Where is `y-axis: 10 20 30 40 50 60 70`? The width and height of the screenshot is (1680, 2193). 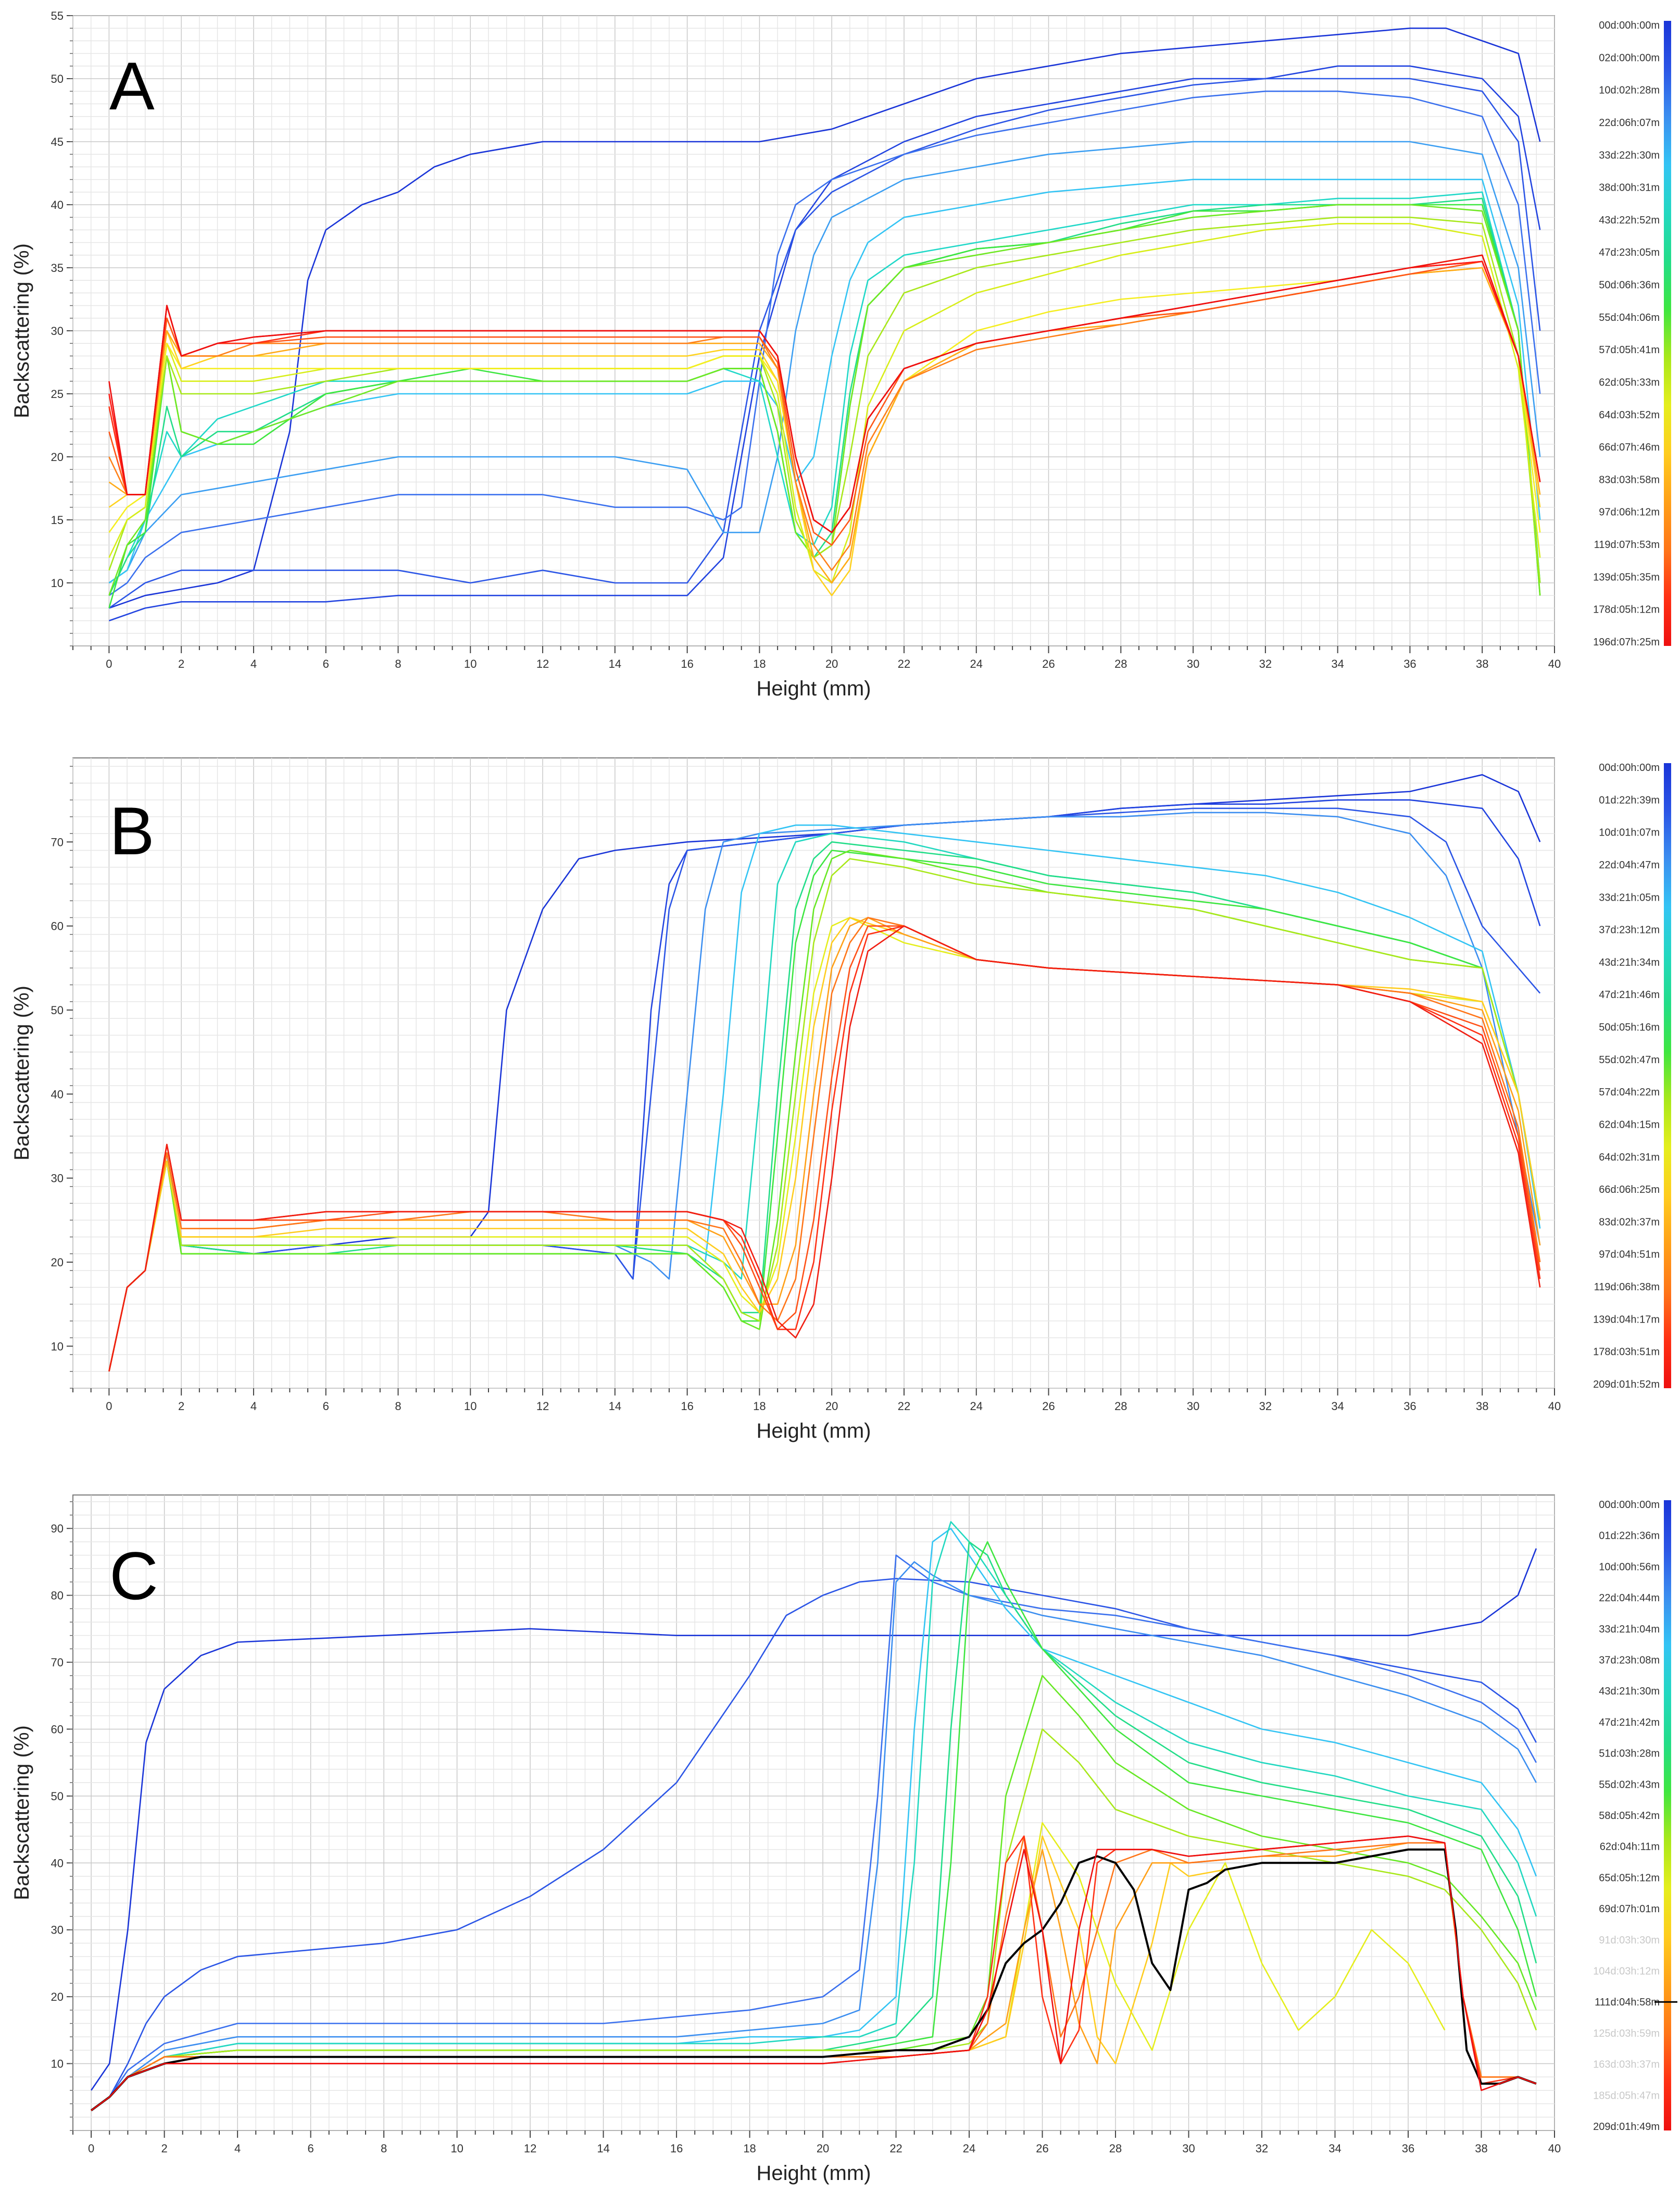 y-axis: 10 20 30 40 50 60 70 is located at coordinates (62, 1077).